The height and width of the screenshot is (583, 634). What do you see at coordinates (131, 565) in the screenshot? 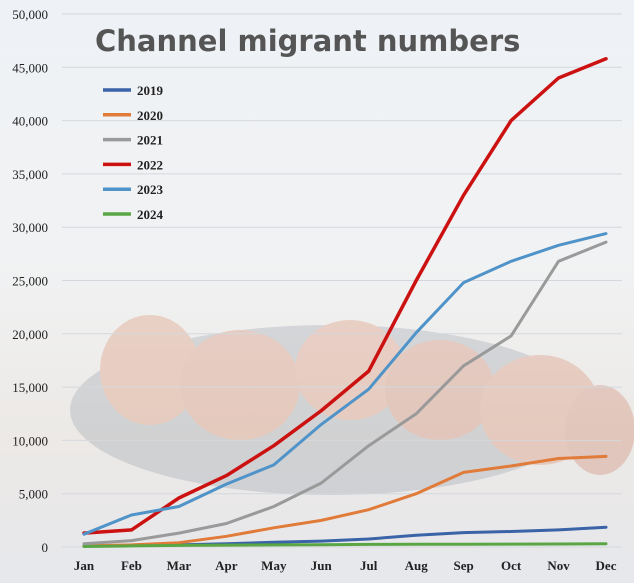
I see `x-tick-label: Feb` at bounding box center [131, 565].